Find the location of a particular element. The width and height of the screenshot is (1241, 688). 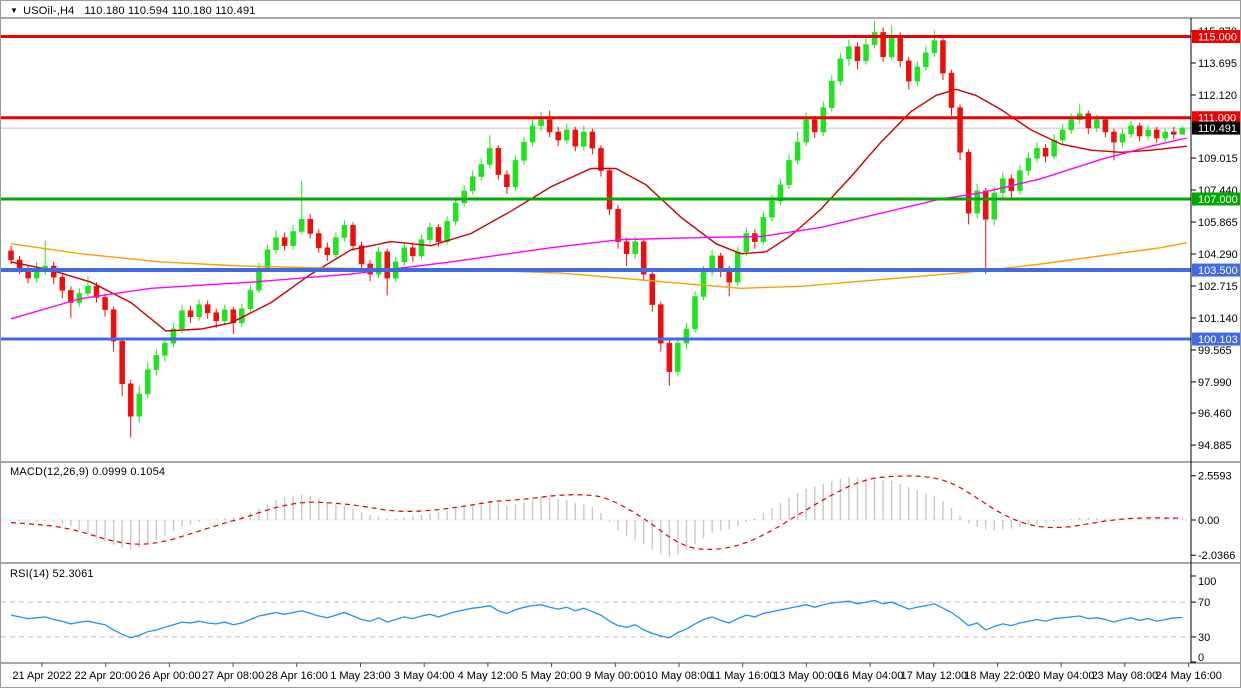

price-tick-label: 113.695 is located at coordinates (1217, 64).